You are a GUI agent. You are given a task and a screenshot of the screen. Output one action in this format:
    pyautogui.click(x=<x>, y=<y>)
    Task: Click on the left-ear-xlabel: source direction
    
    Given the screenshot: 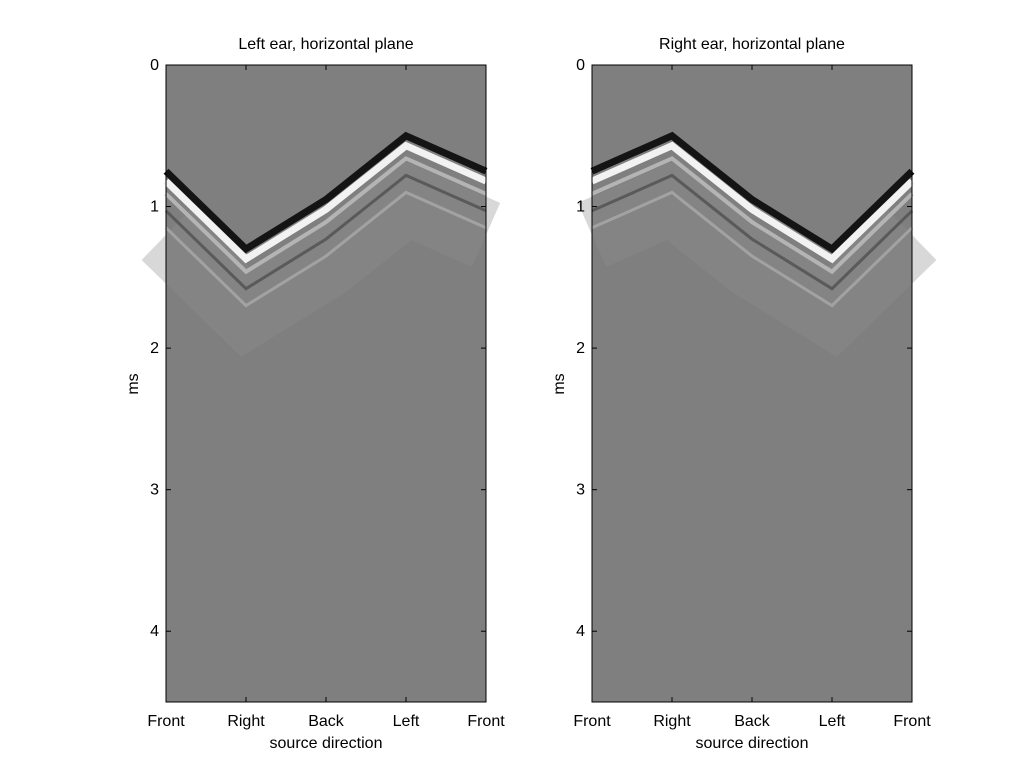 What is the action you would take?
    pyautogui.click(x=326, y=743)
    